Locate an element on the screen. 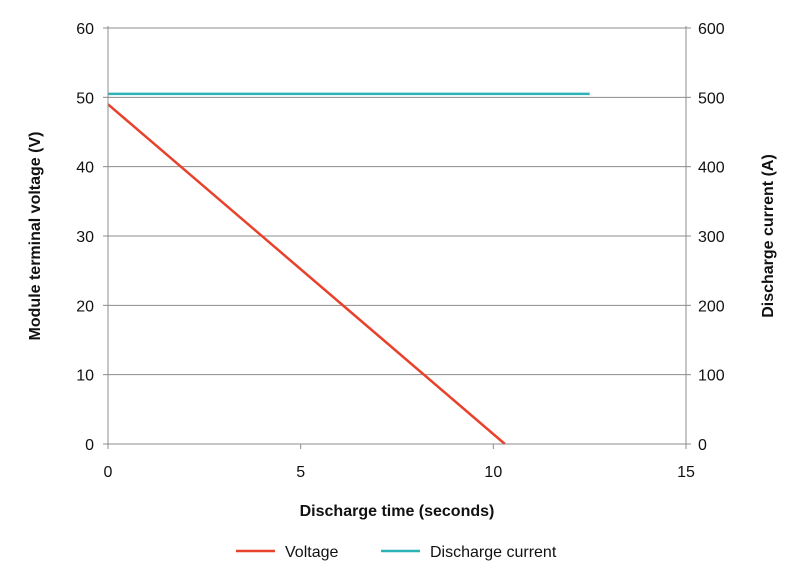 This screenshot has height=571, width=800. left-tick-label-40: 40 is located at coordinates (85, 168).